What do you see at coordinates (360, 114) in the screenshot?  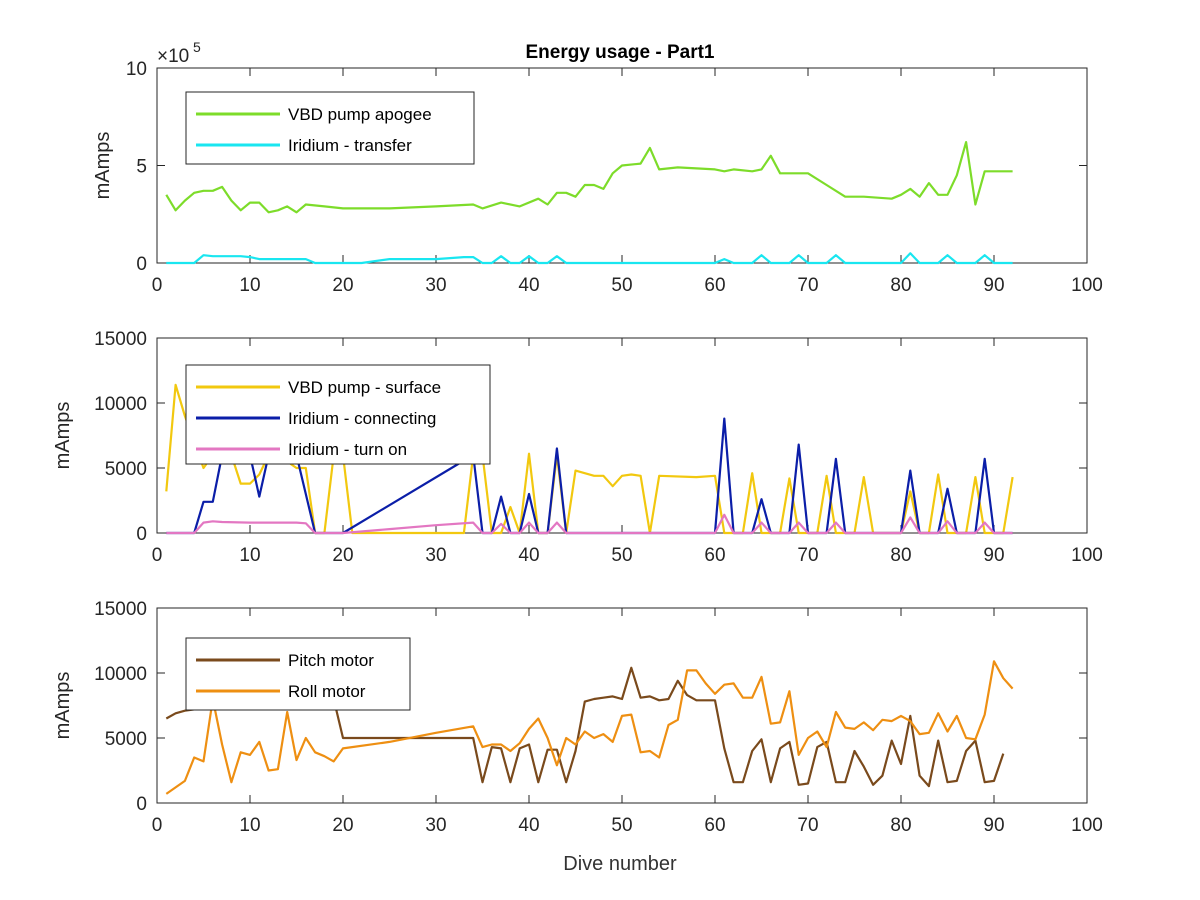 I see `legend-label: VBD pump apogee` at bounding box center [360, 114].